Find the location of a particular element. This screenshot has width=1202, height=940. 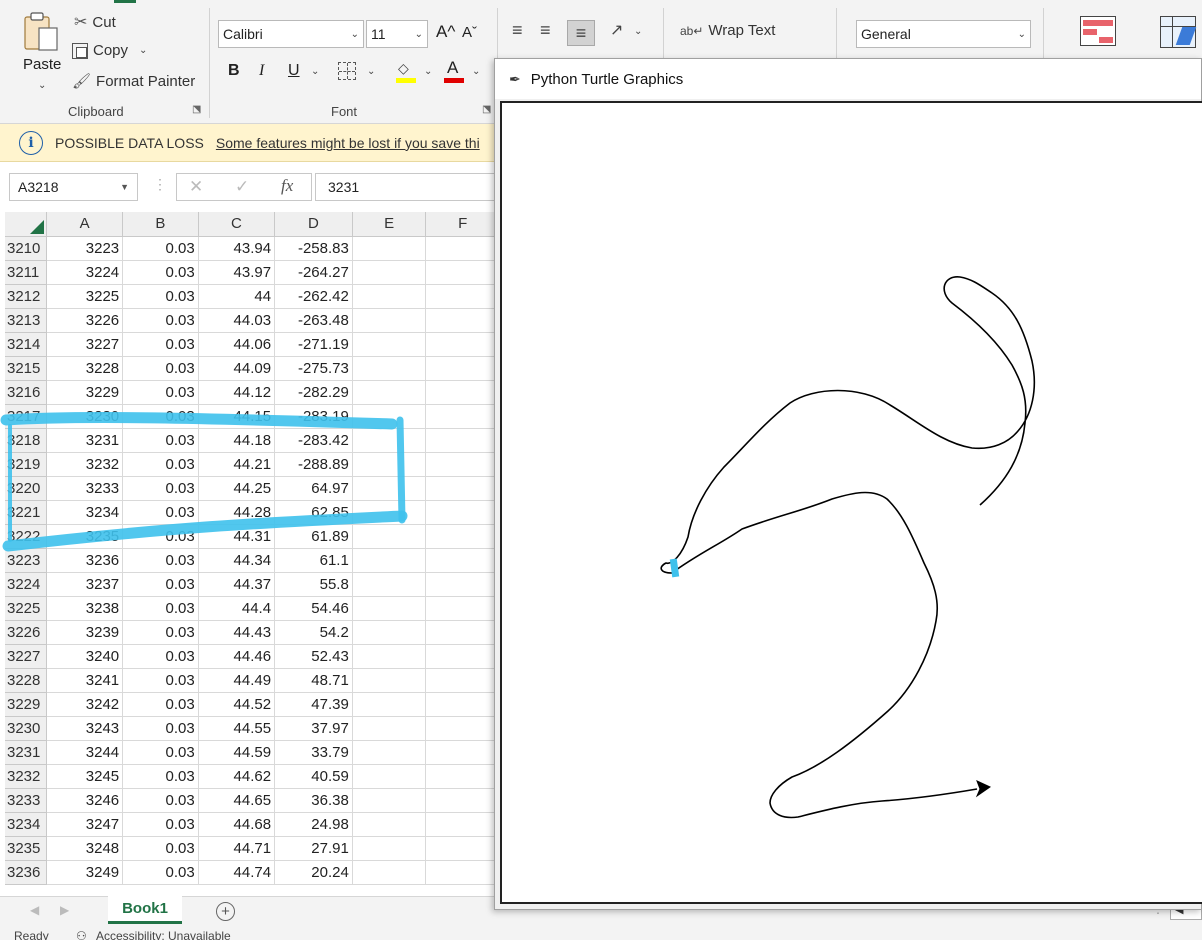

wrap-text-button: ab↵ Wrap Text is located at coordinates (727, 30).